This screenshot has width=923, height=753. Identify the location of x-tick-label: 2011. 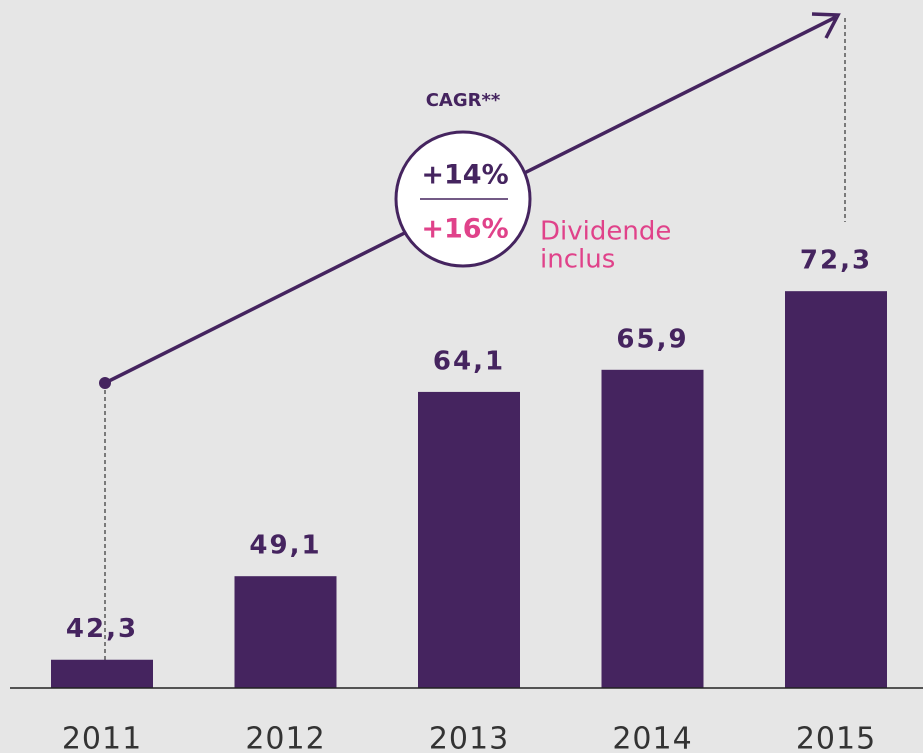
(102, 737).